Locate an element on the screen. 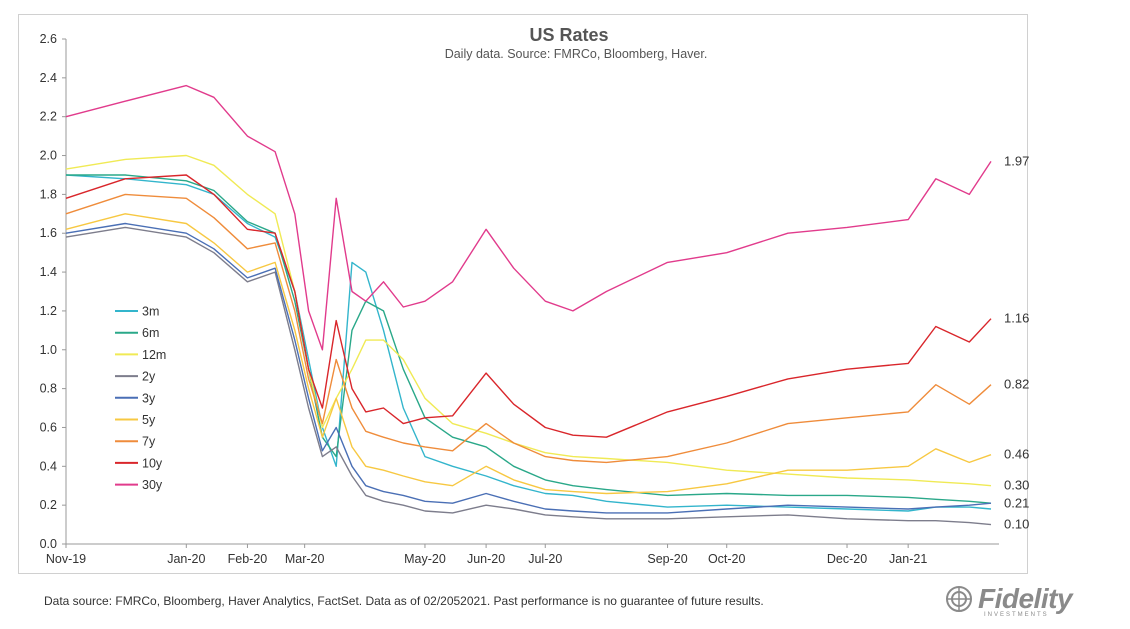 The width and height of the screenshot is (1130, 629). legend-label-6m: 6m is located at coordinates (150, 333).